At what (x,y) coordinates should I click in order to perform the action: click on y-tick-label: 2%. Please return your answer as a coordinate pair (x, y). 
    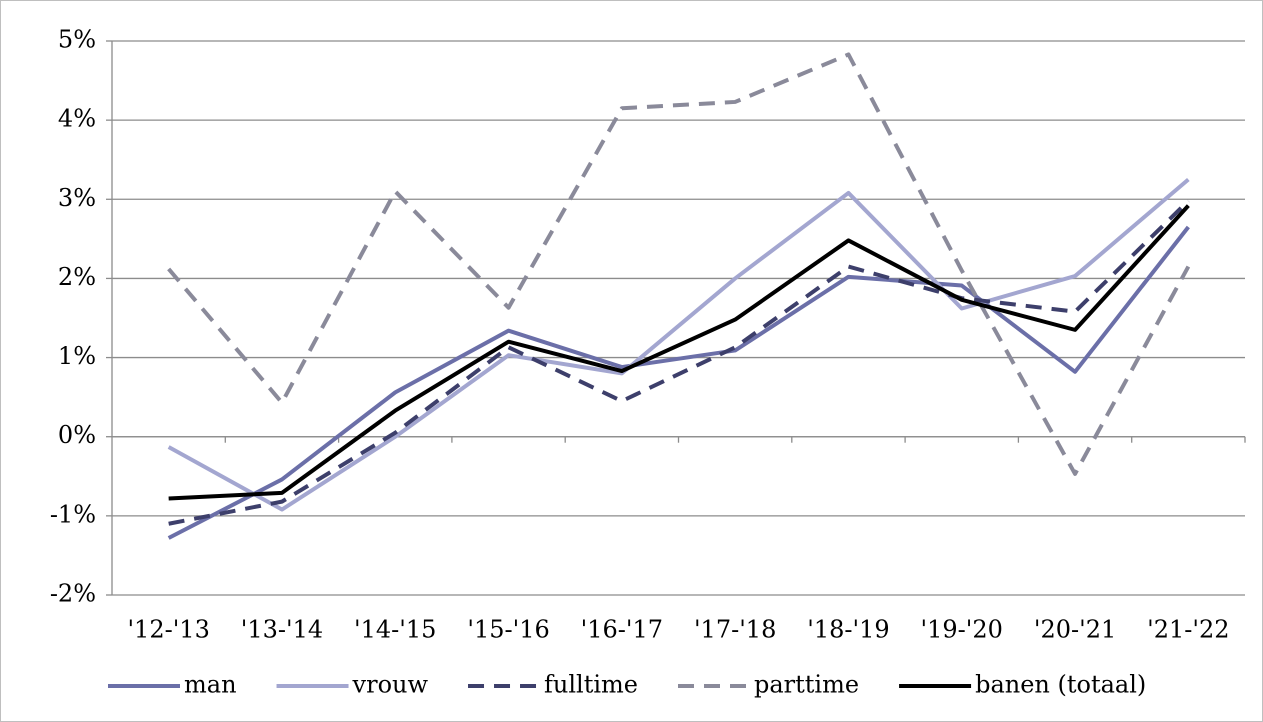
    Looking at the image, I should click on (77, 277).